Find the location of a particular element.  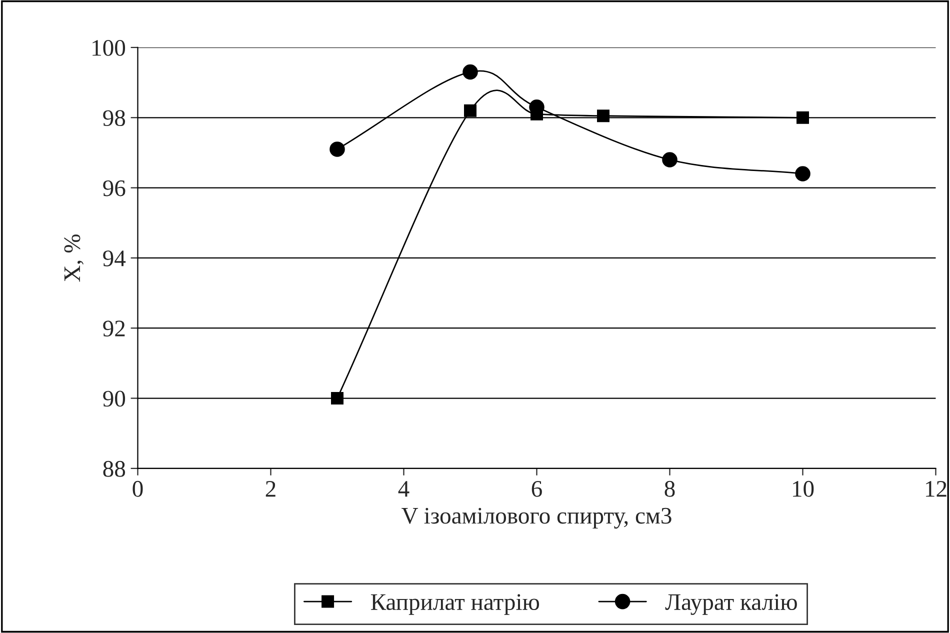

x-tick-label: 12 is located at coordinates (936, 488).